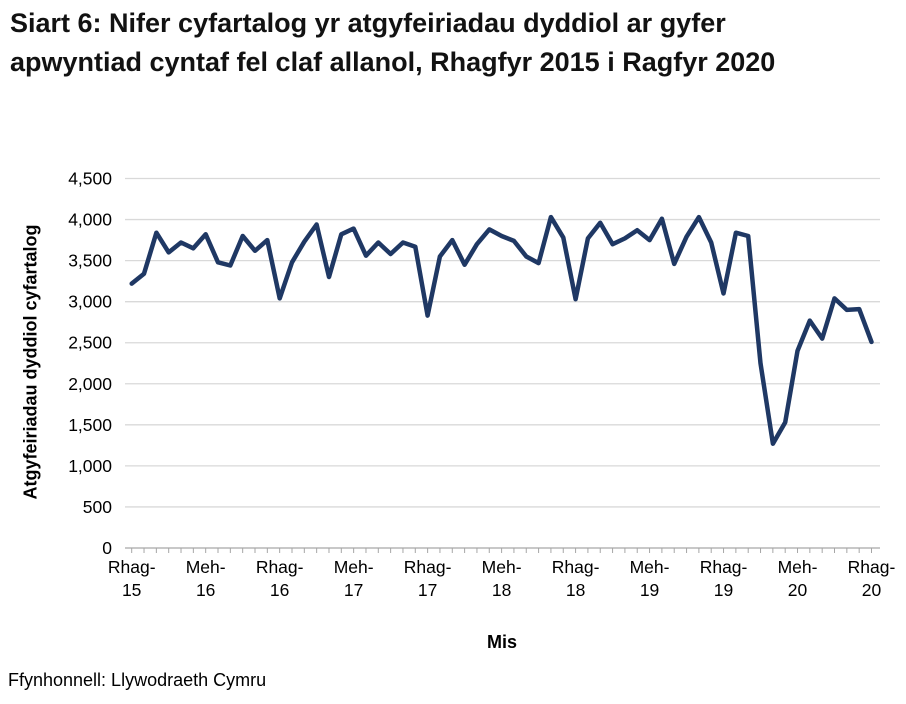 This screenshot has height=704, width=906. What do you see at coordinates (90, 261) in the screenshot?
I see `y-tick-label: 3,500` at bounding box center [90, 261].